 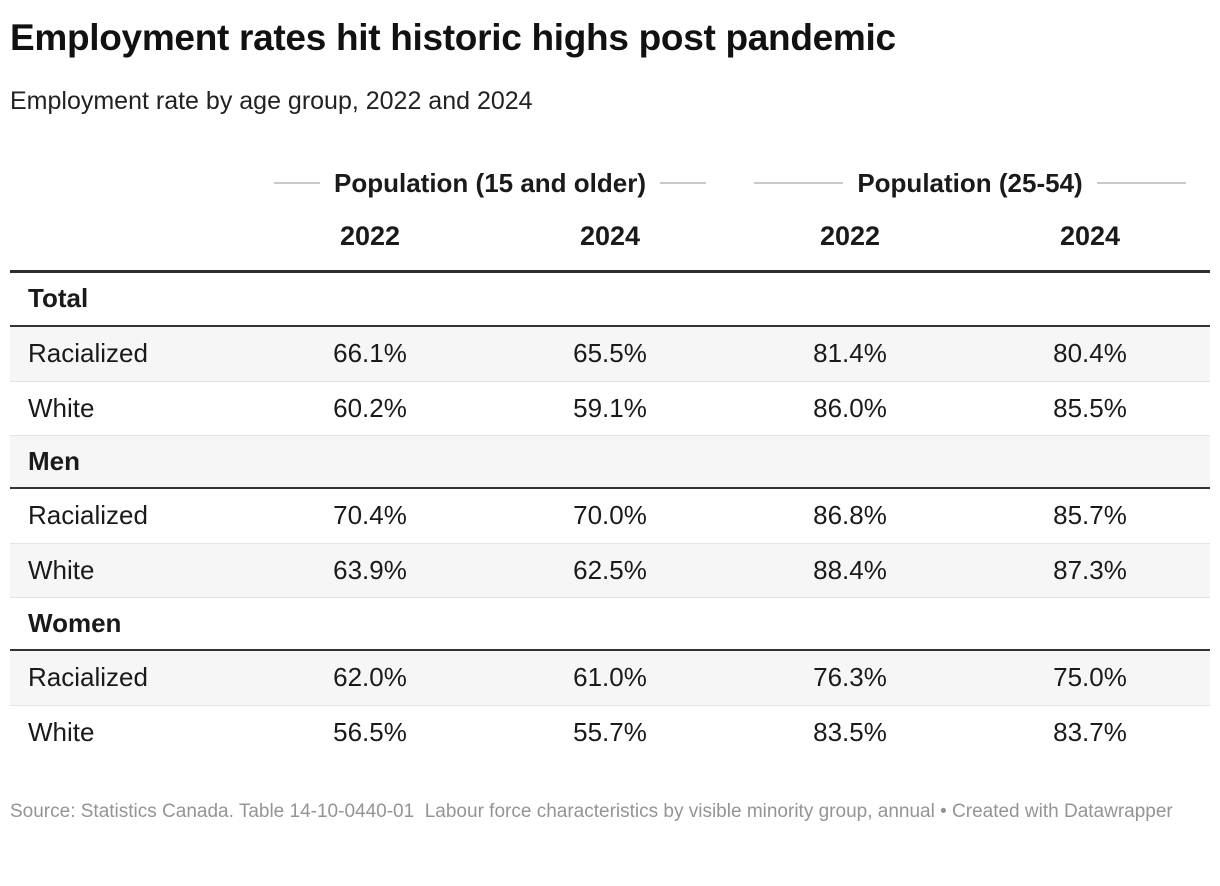 I want to click on value-cell: 83.5%, so click(x=850, y=731).